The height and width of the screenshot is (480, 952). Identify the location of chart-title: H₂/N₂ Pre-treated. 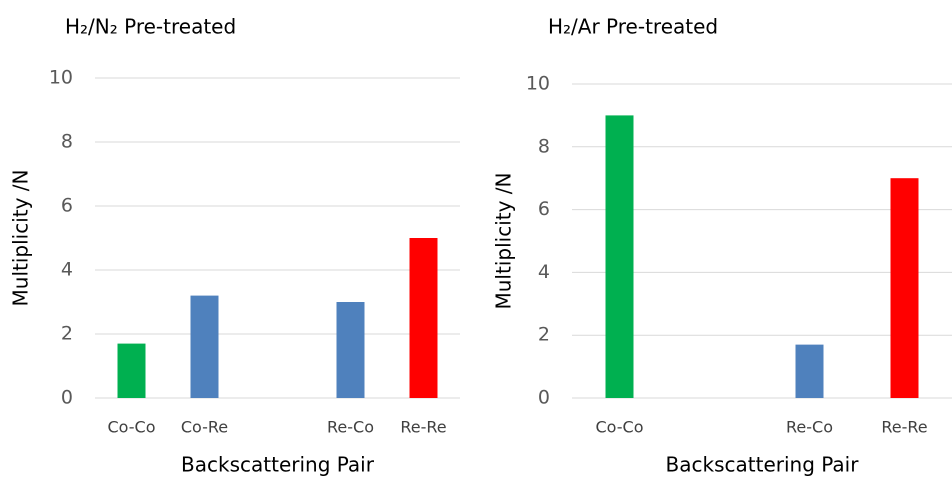
(150, 27).